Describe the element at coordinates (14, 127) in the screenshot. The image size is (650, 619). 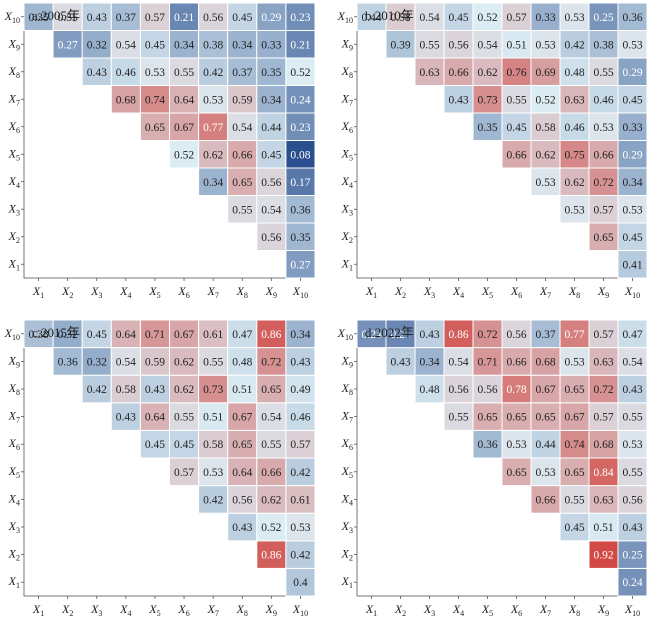
I see `y-tick-label: X6` at that location.